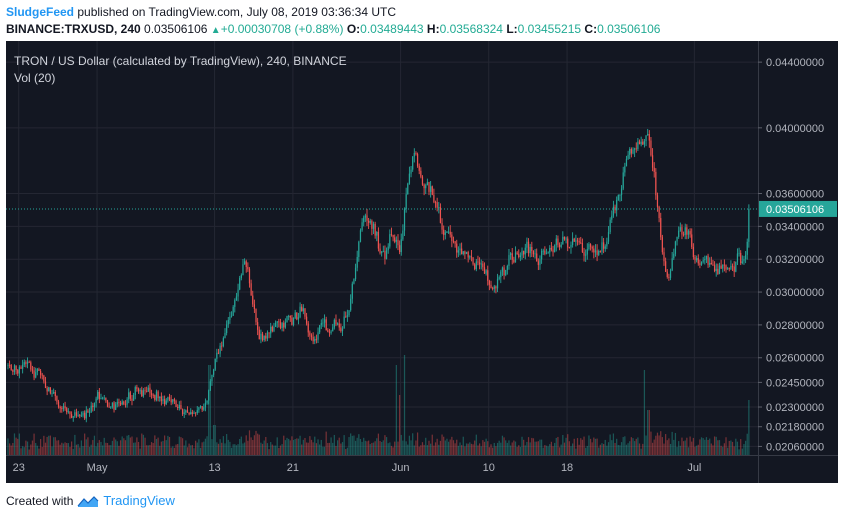  What do you see at coordinates (97, 468) in the screenshot?
I see `time-tick-label: May` at bounding box center [97, 468].